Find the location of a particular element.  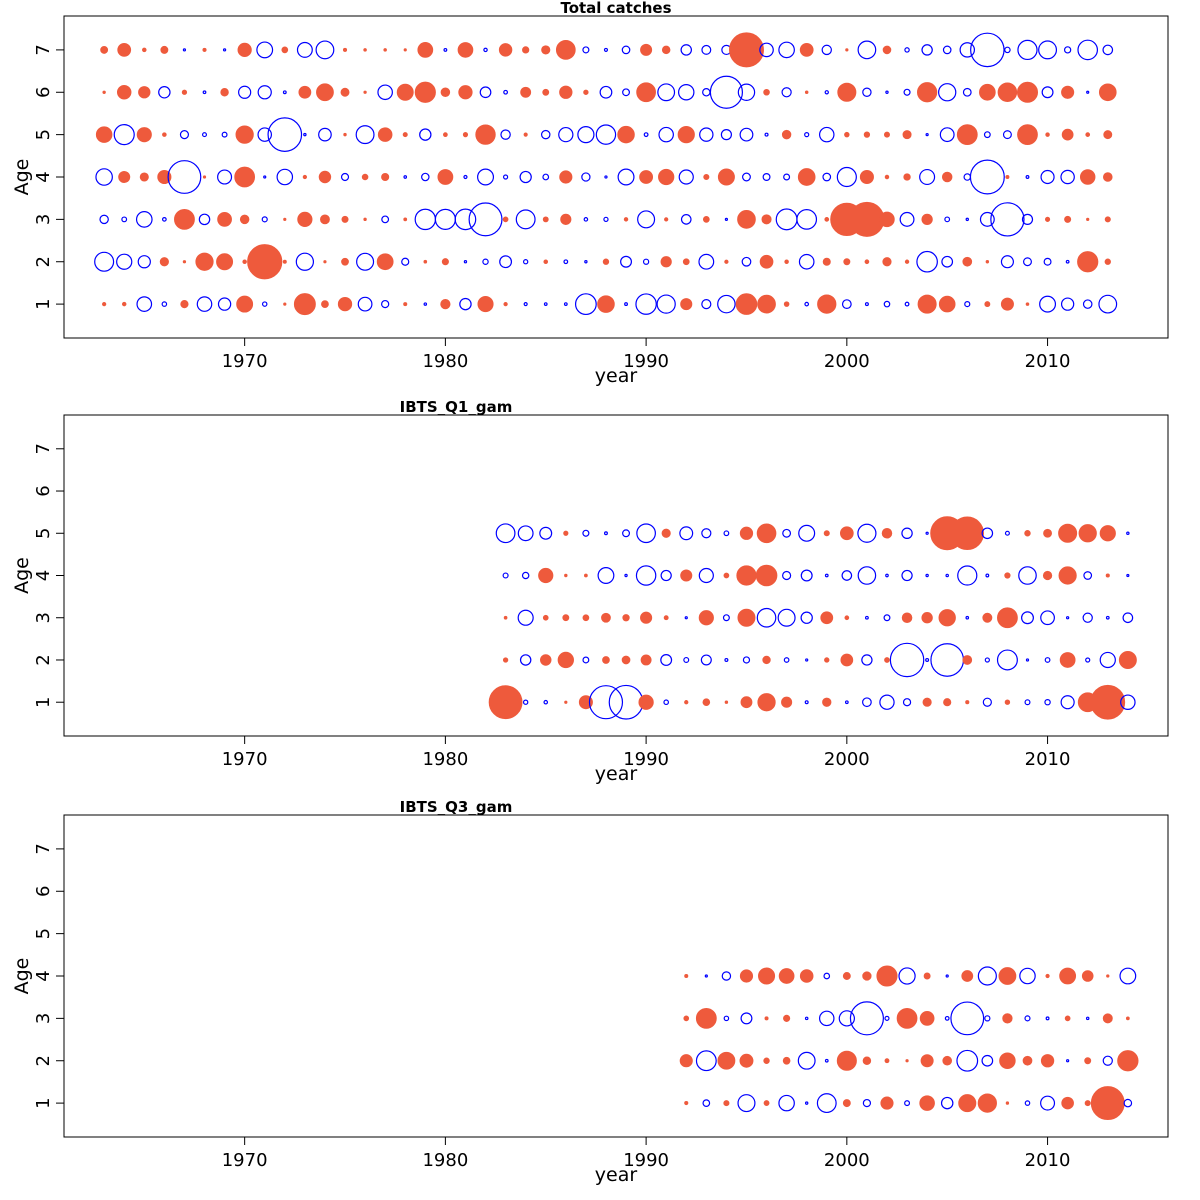

bubble-1988-age-1-positive is located at coordinates (606, 304).